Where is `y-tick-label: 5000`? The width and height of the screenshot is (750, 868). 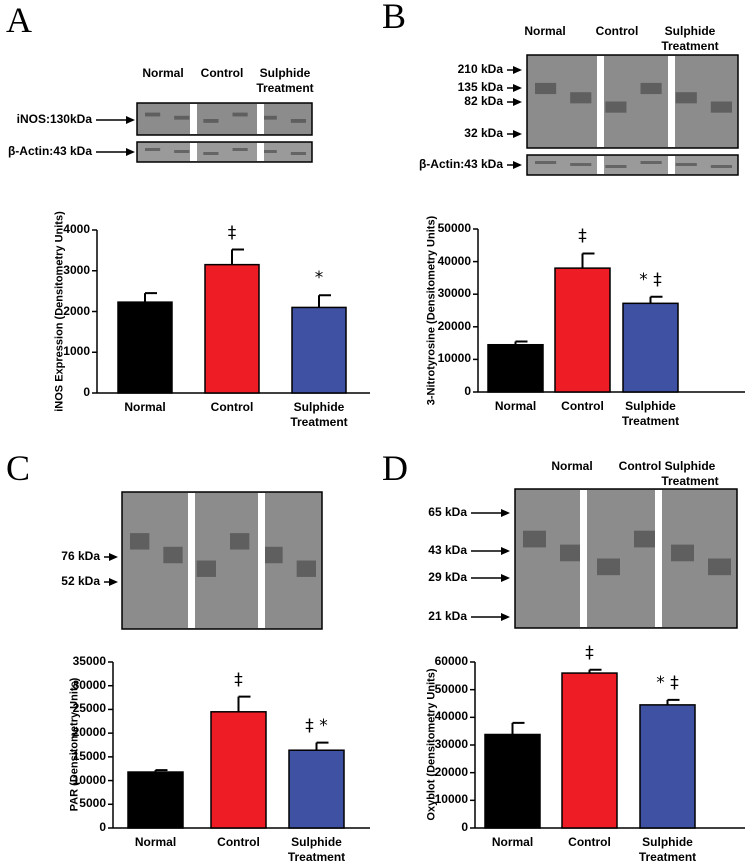 y-tick-label: 5000 is located at coordinates (92, 803).